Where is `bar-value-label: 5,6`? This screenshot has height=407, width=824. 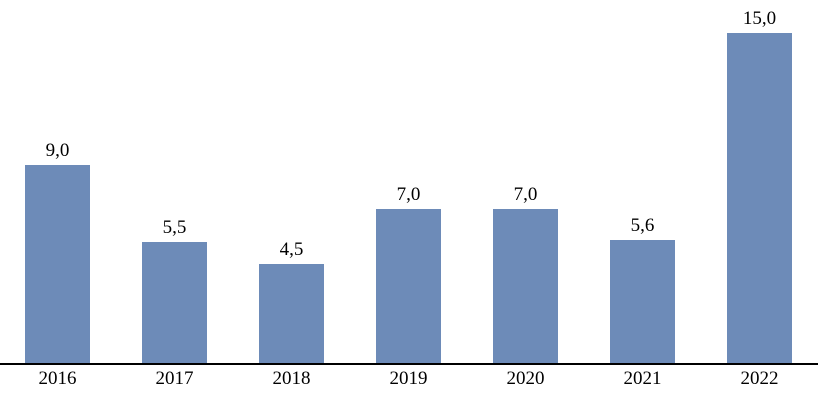 bar-value-label: 5,6 is located at coordinates (642, 226).